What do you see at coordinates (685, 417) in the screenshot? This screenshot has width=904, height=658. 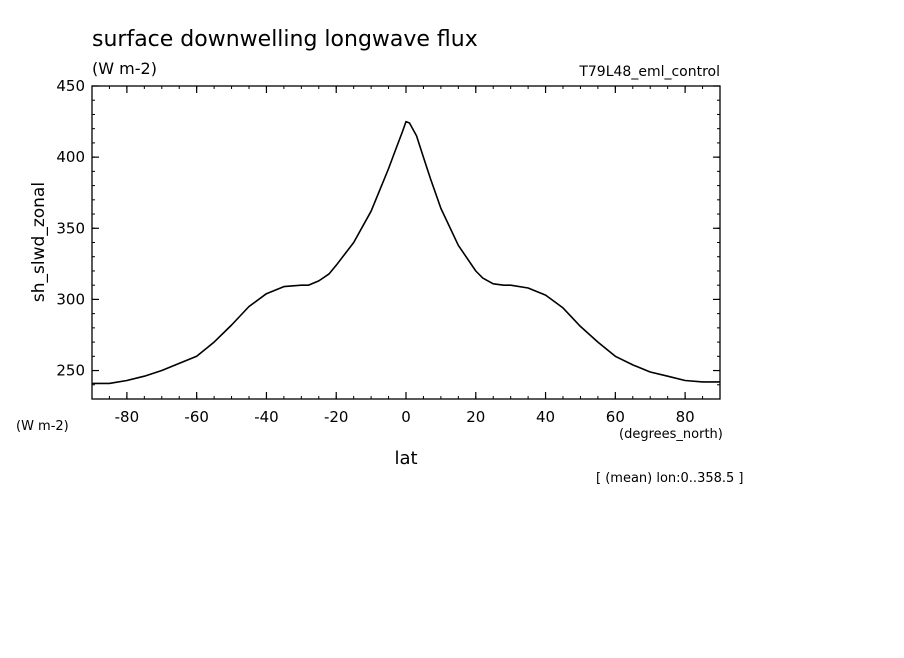 I see `x-tick-label: 80` at bounding box center [685, 417].